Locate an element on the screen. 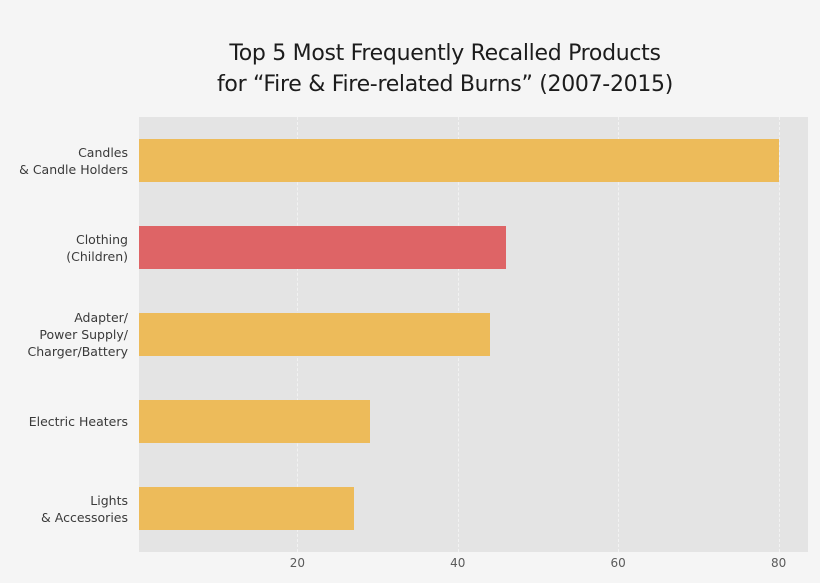  category-label: Adapter/ Power Supply/ Charger/Battery is located at coordinates (77, 334).